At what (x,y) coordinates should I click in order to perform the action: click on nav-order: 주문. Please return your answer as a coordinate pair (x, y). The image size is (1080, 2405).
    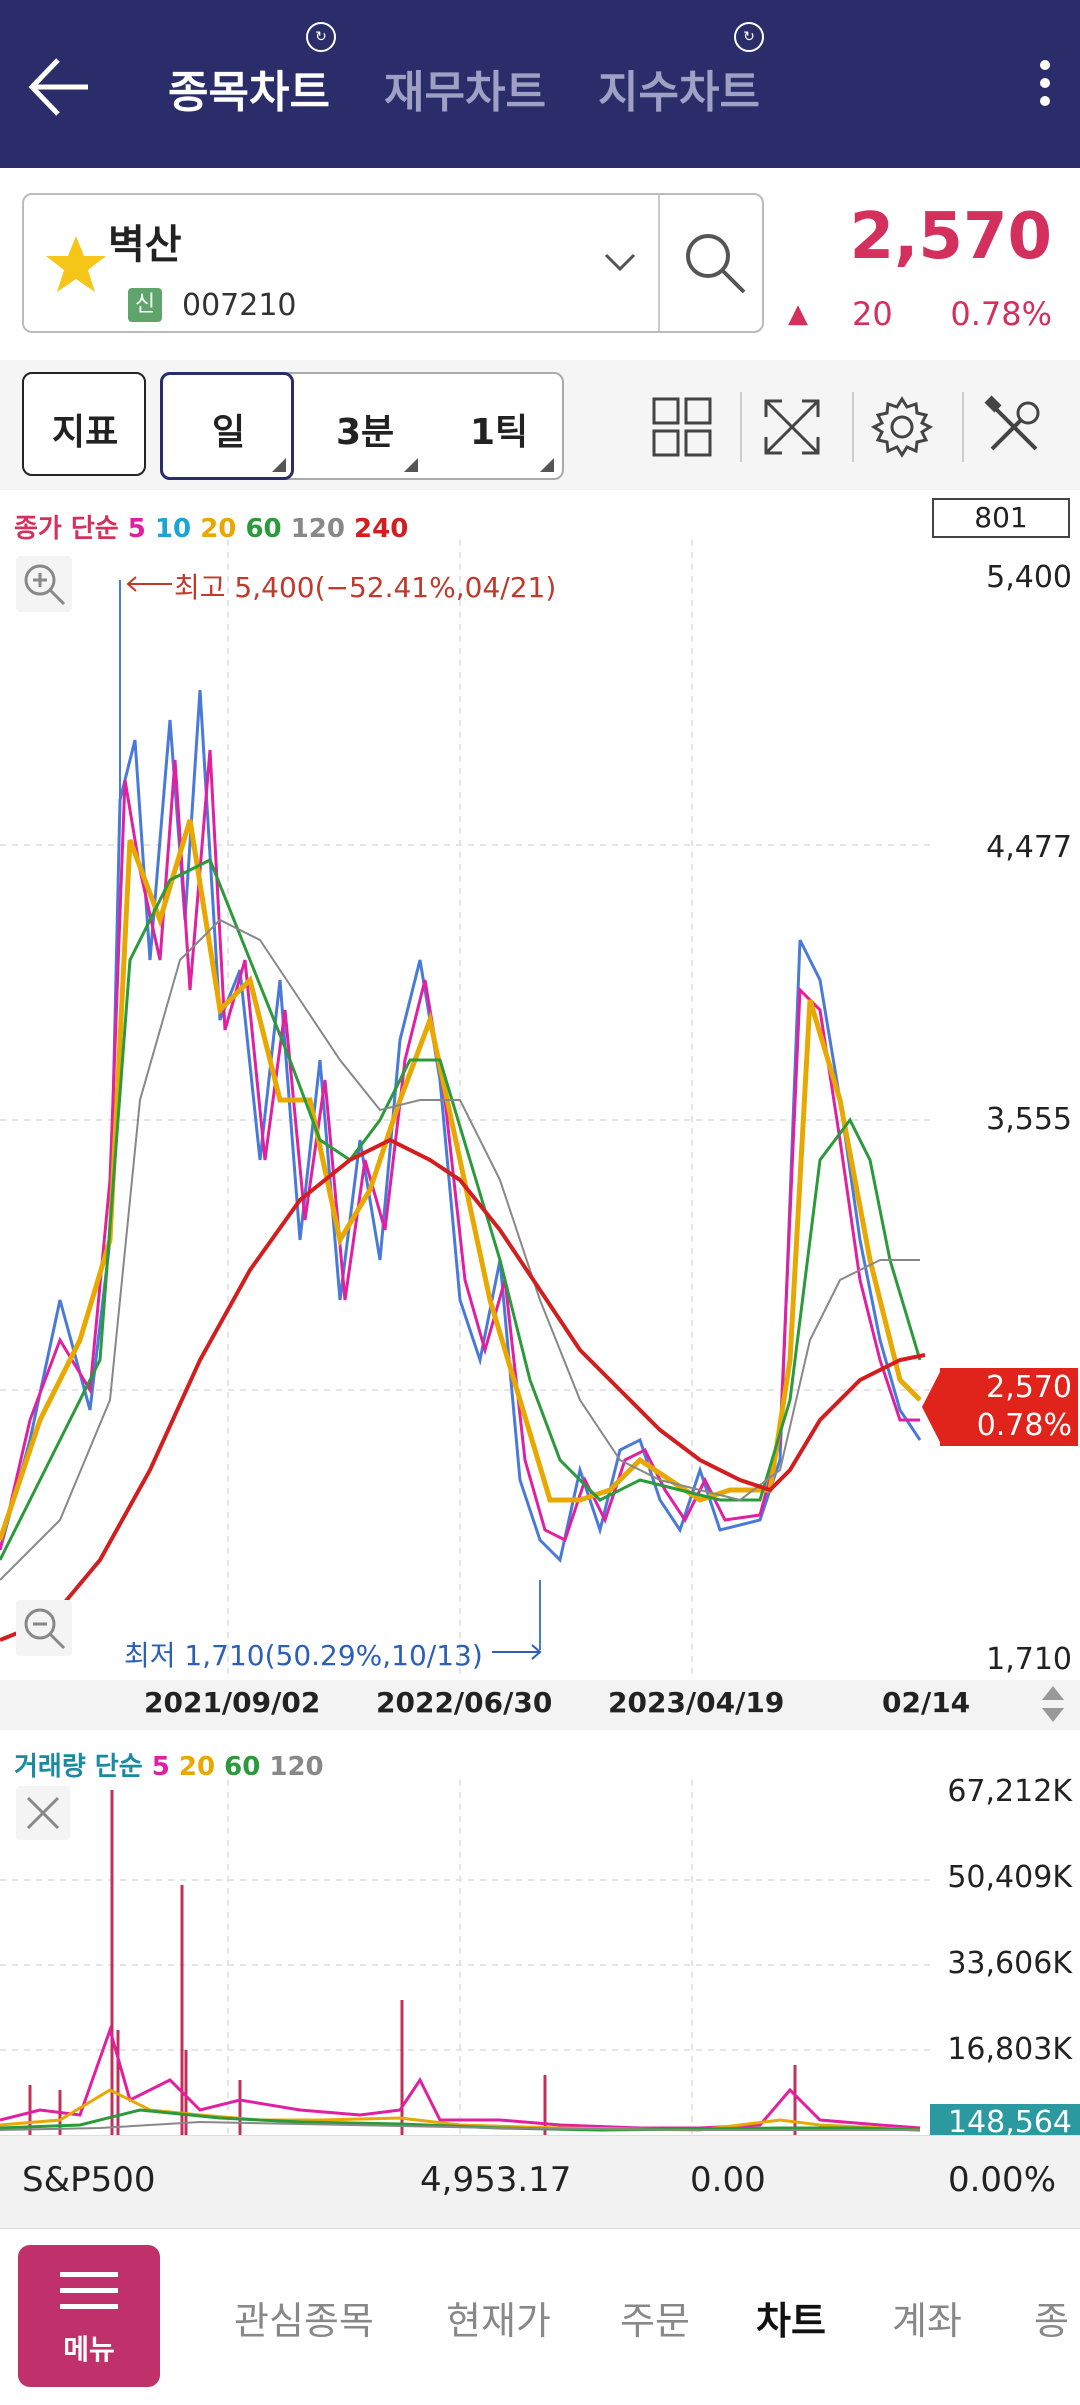
    Looking at the image, I should click on (655, 2321).